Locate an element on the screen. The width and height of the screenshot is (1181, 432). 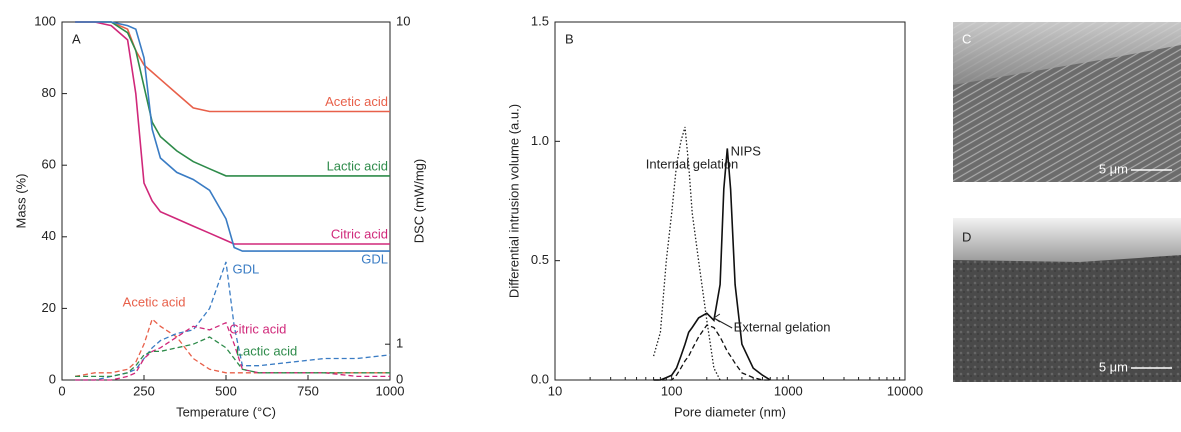
x-axis-label: Temperature (°C) is located at coordinates (226, 411).